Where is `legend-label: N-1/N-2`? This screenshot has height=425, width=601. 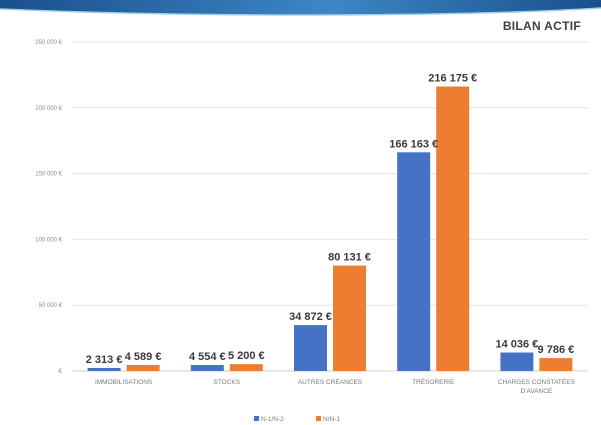
legend-label: N-1/N-2 is located at coordinates (272, 419).